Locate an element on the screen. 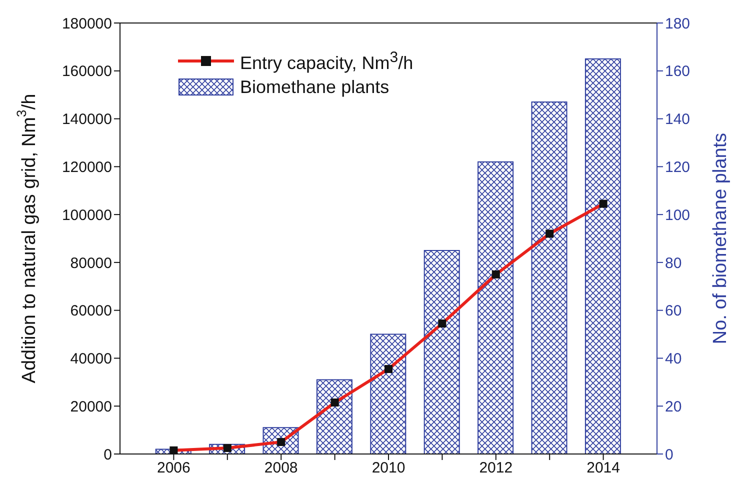  x-tick-label: 2008 is located at coordinates (281, 468).